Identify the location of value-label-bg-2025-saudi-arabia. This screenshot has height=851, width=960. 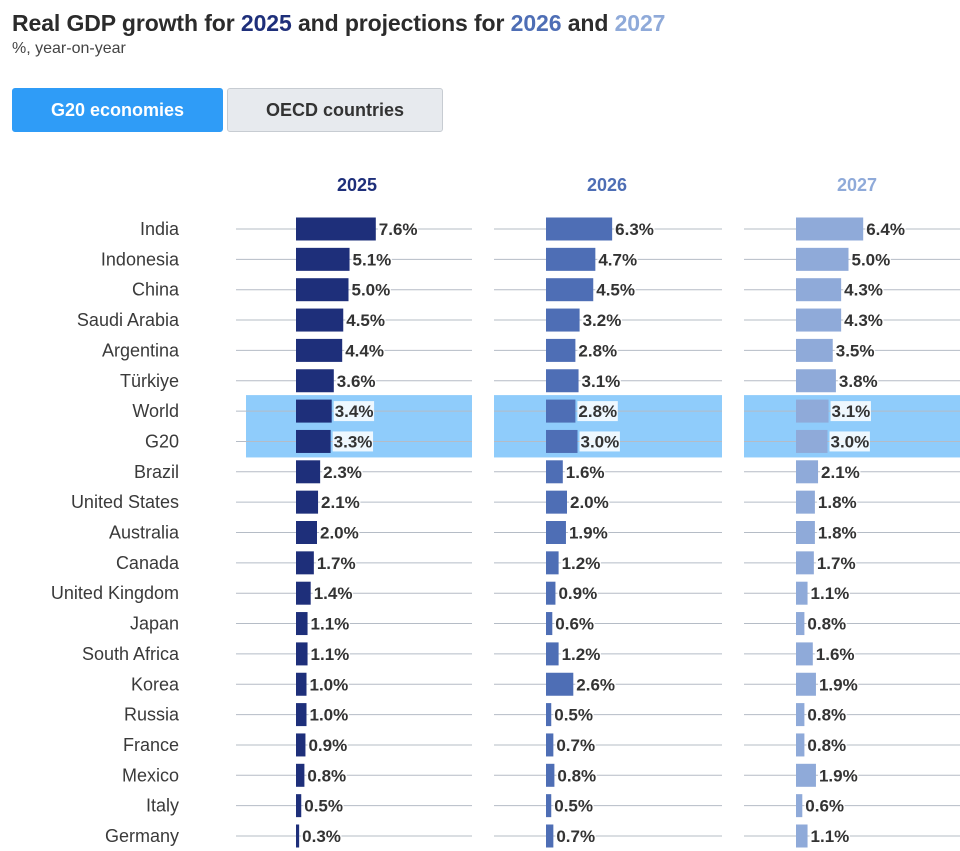
(365, 320).